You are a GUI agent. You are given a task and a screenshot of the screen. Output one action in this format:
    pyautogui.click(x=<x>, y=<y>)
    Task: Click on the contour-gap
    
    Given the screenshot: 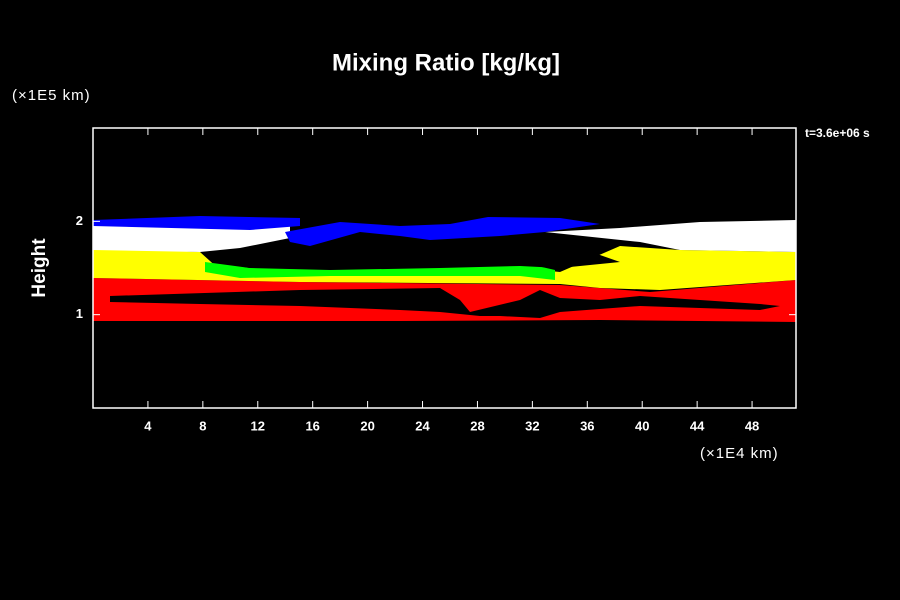 What is the action you would take?
    pyautogui.click(x=445, y=303)
    